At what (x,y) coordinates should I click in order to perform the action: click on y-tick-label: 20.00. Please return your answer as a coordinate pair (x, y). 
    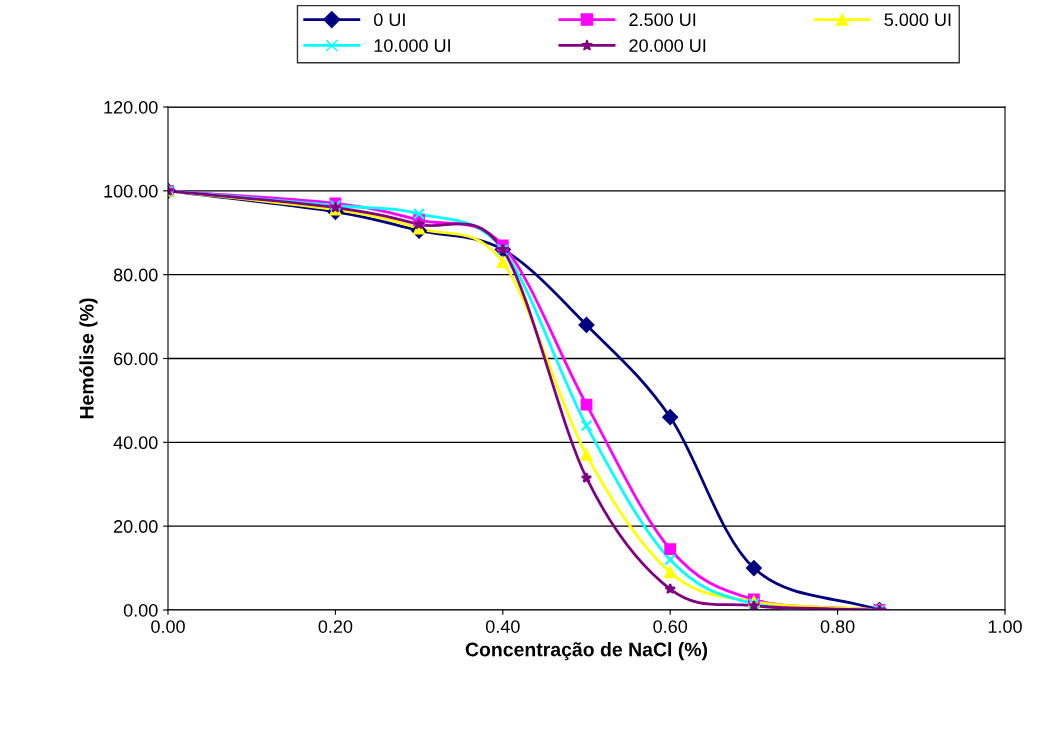
    Looking at the image, I should click on (136, 526).